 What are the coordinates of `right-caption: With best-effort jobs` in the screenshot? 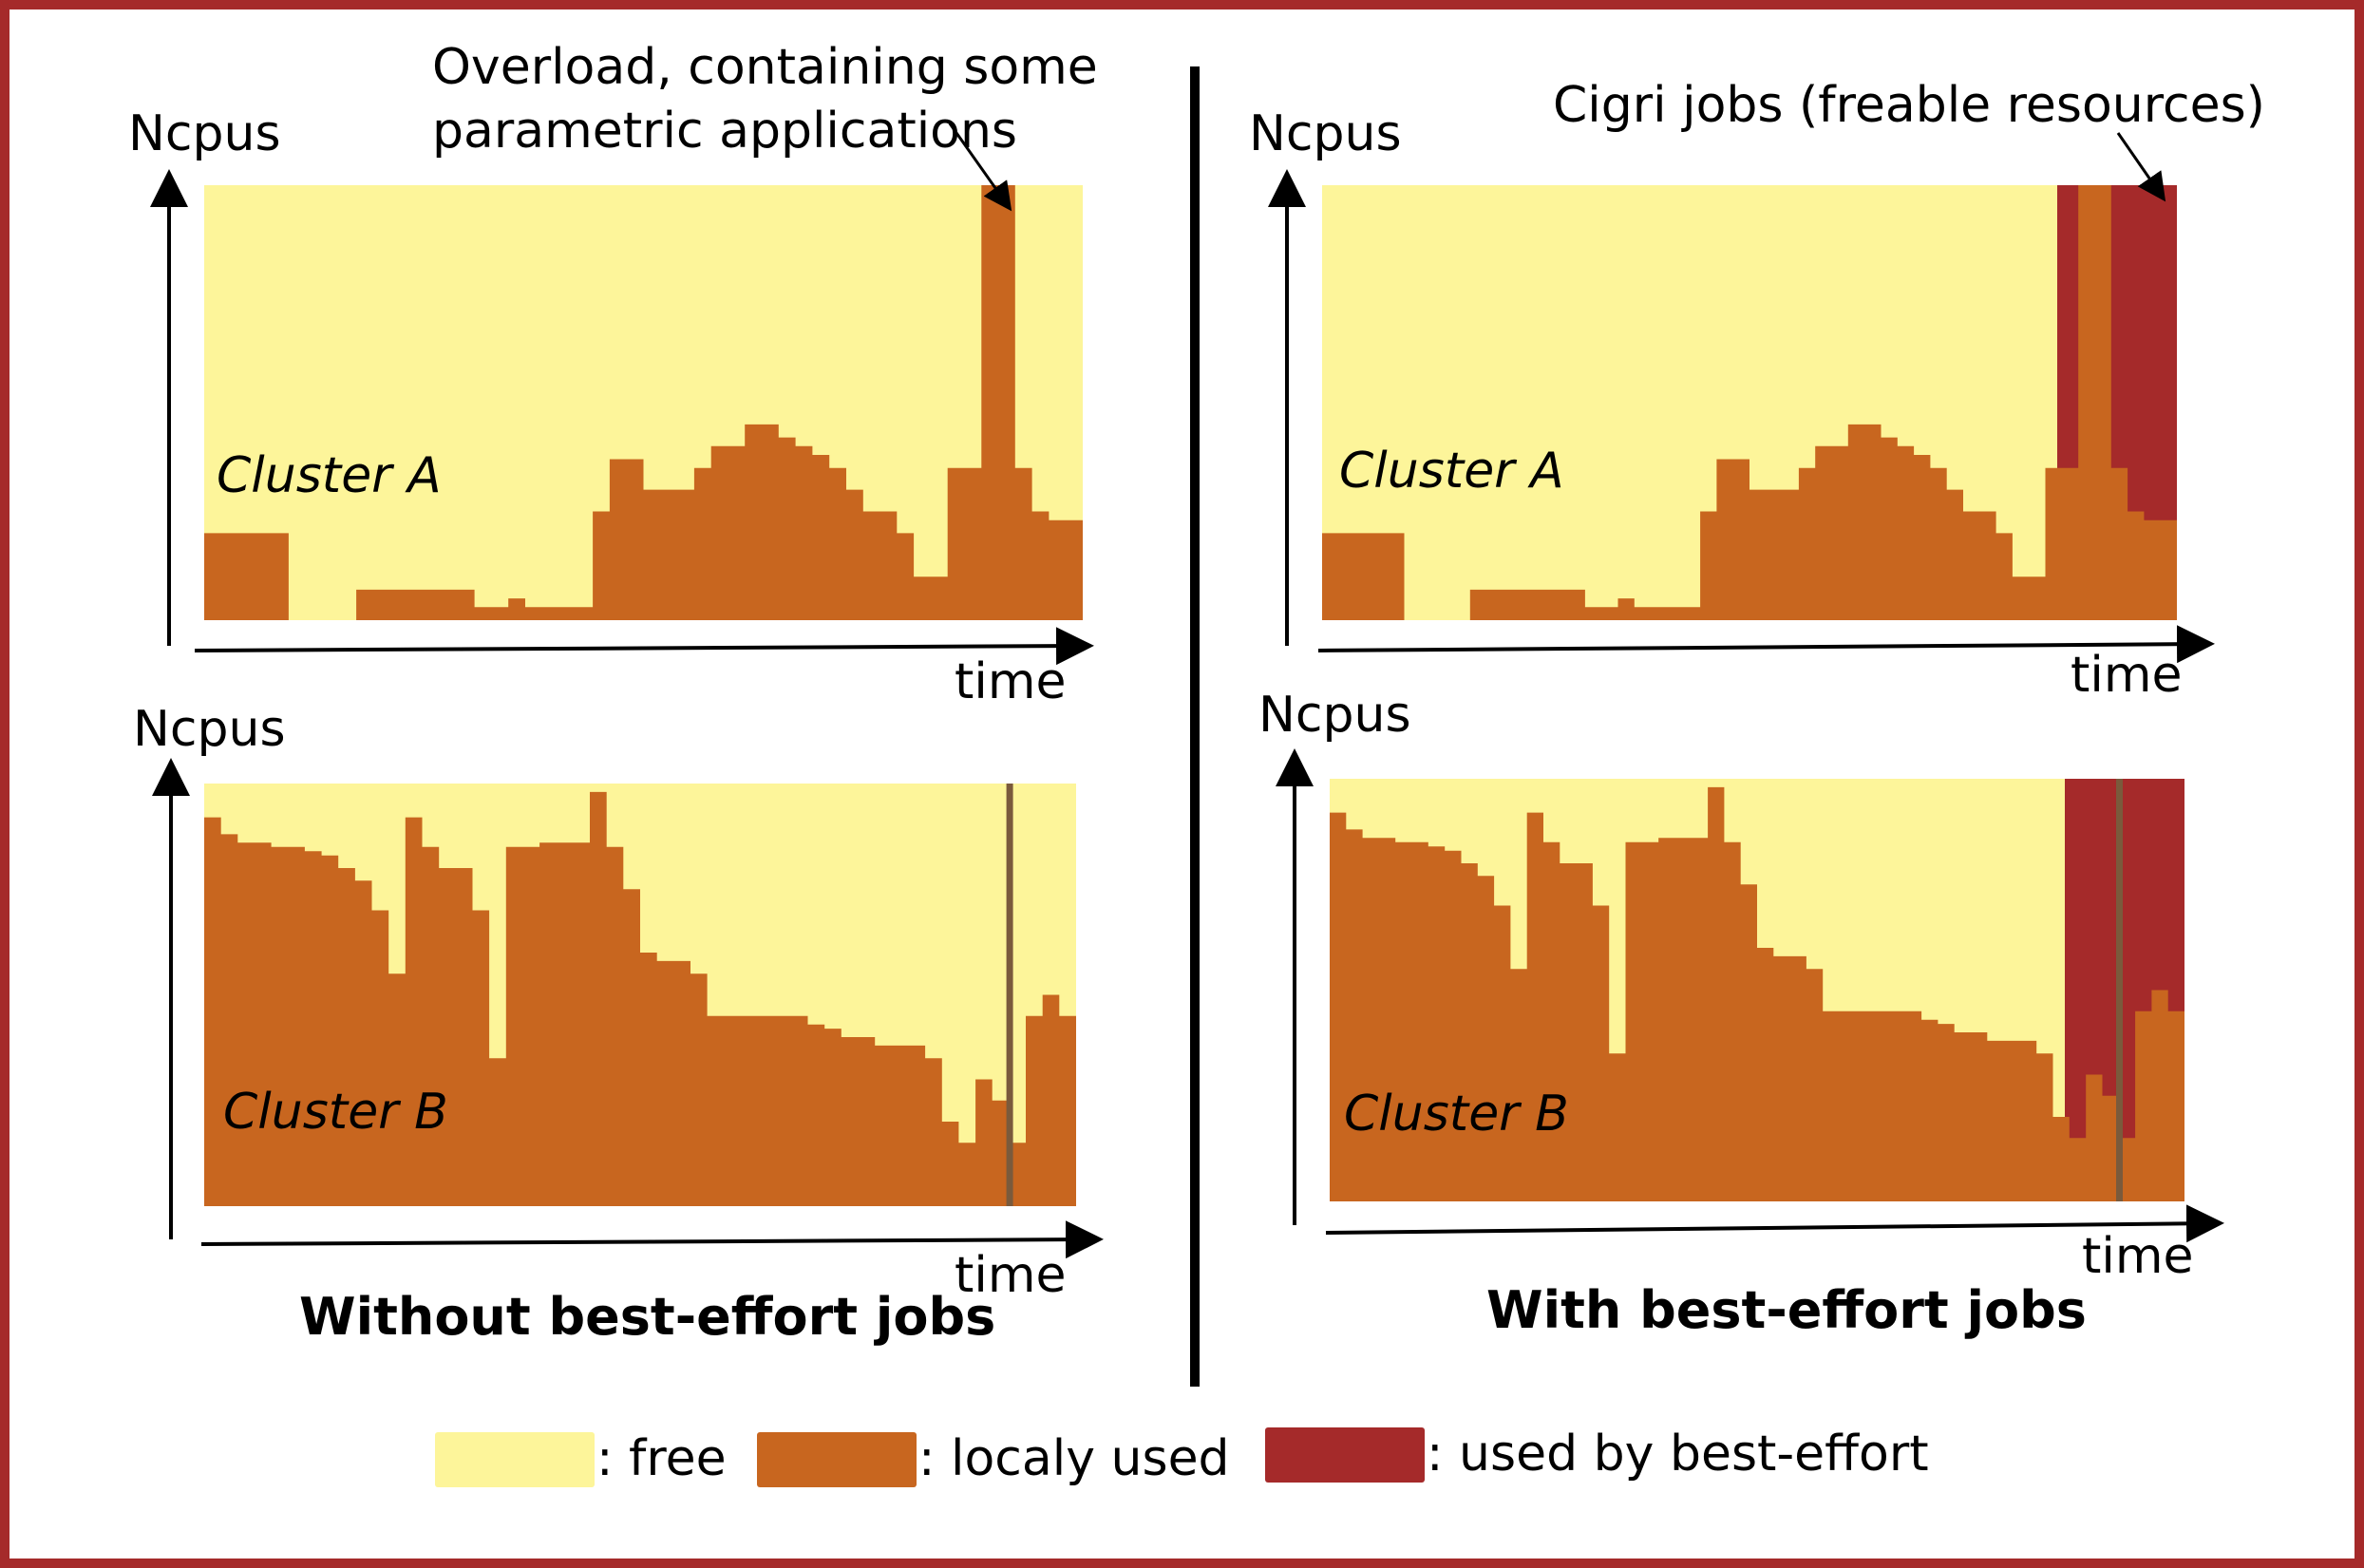 It's located at (1786, 1310).